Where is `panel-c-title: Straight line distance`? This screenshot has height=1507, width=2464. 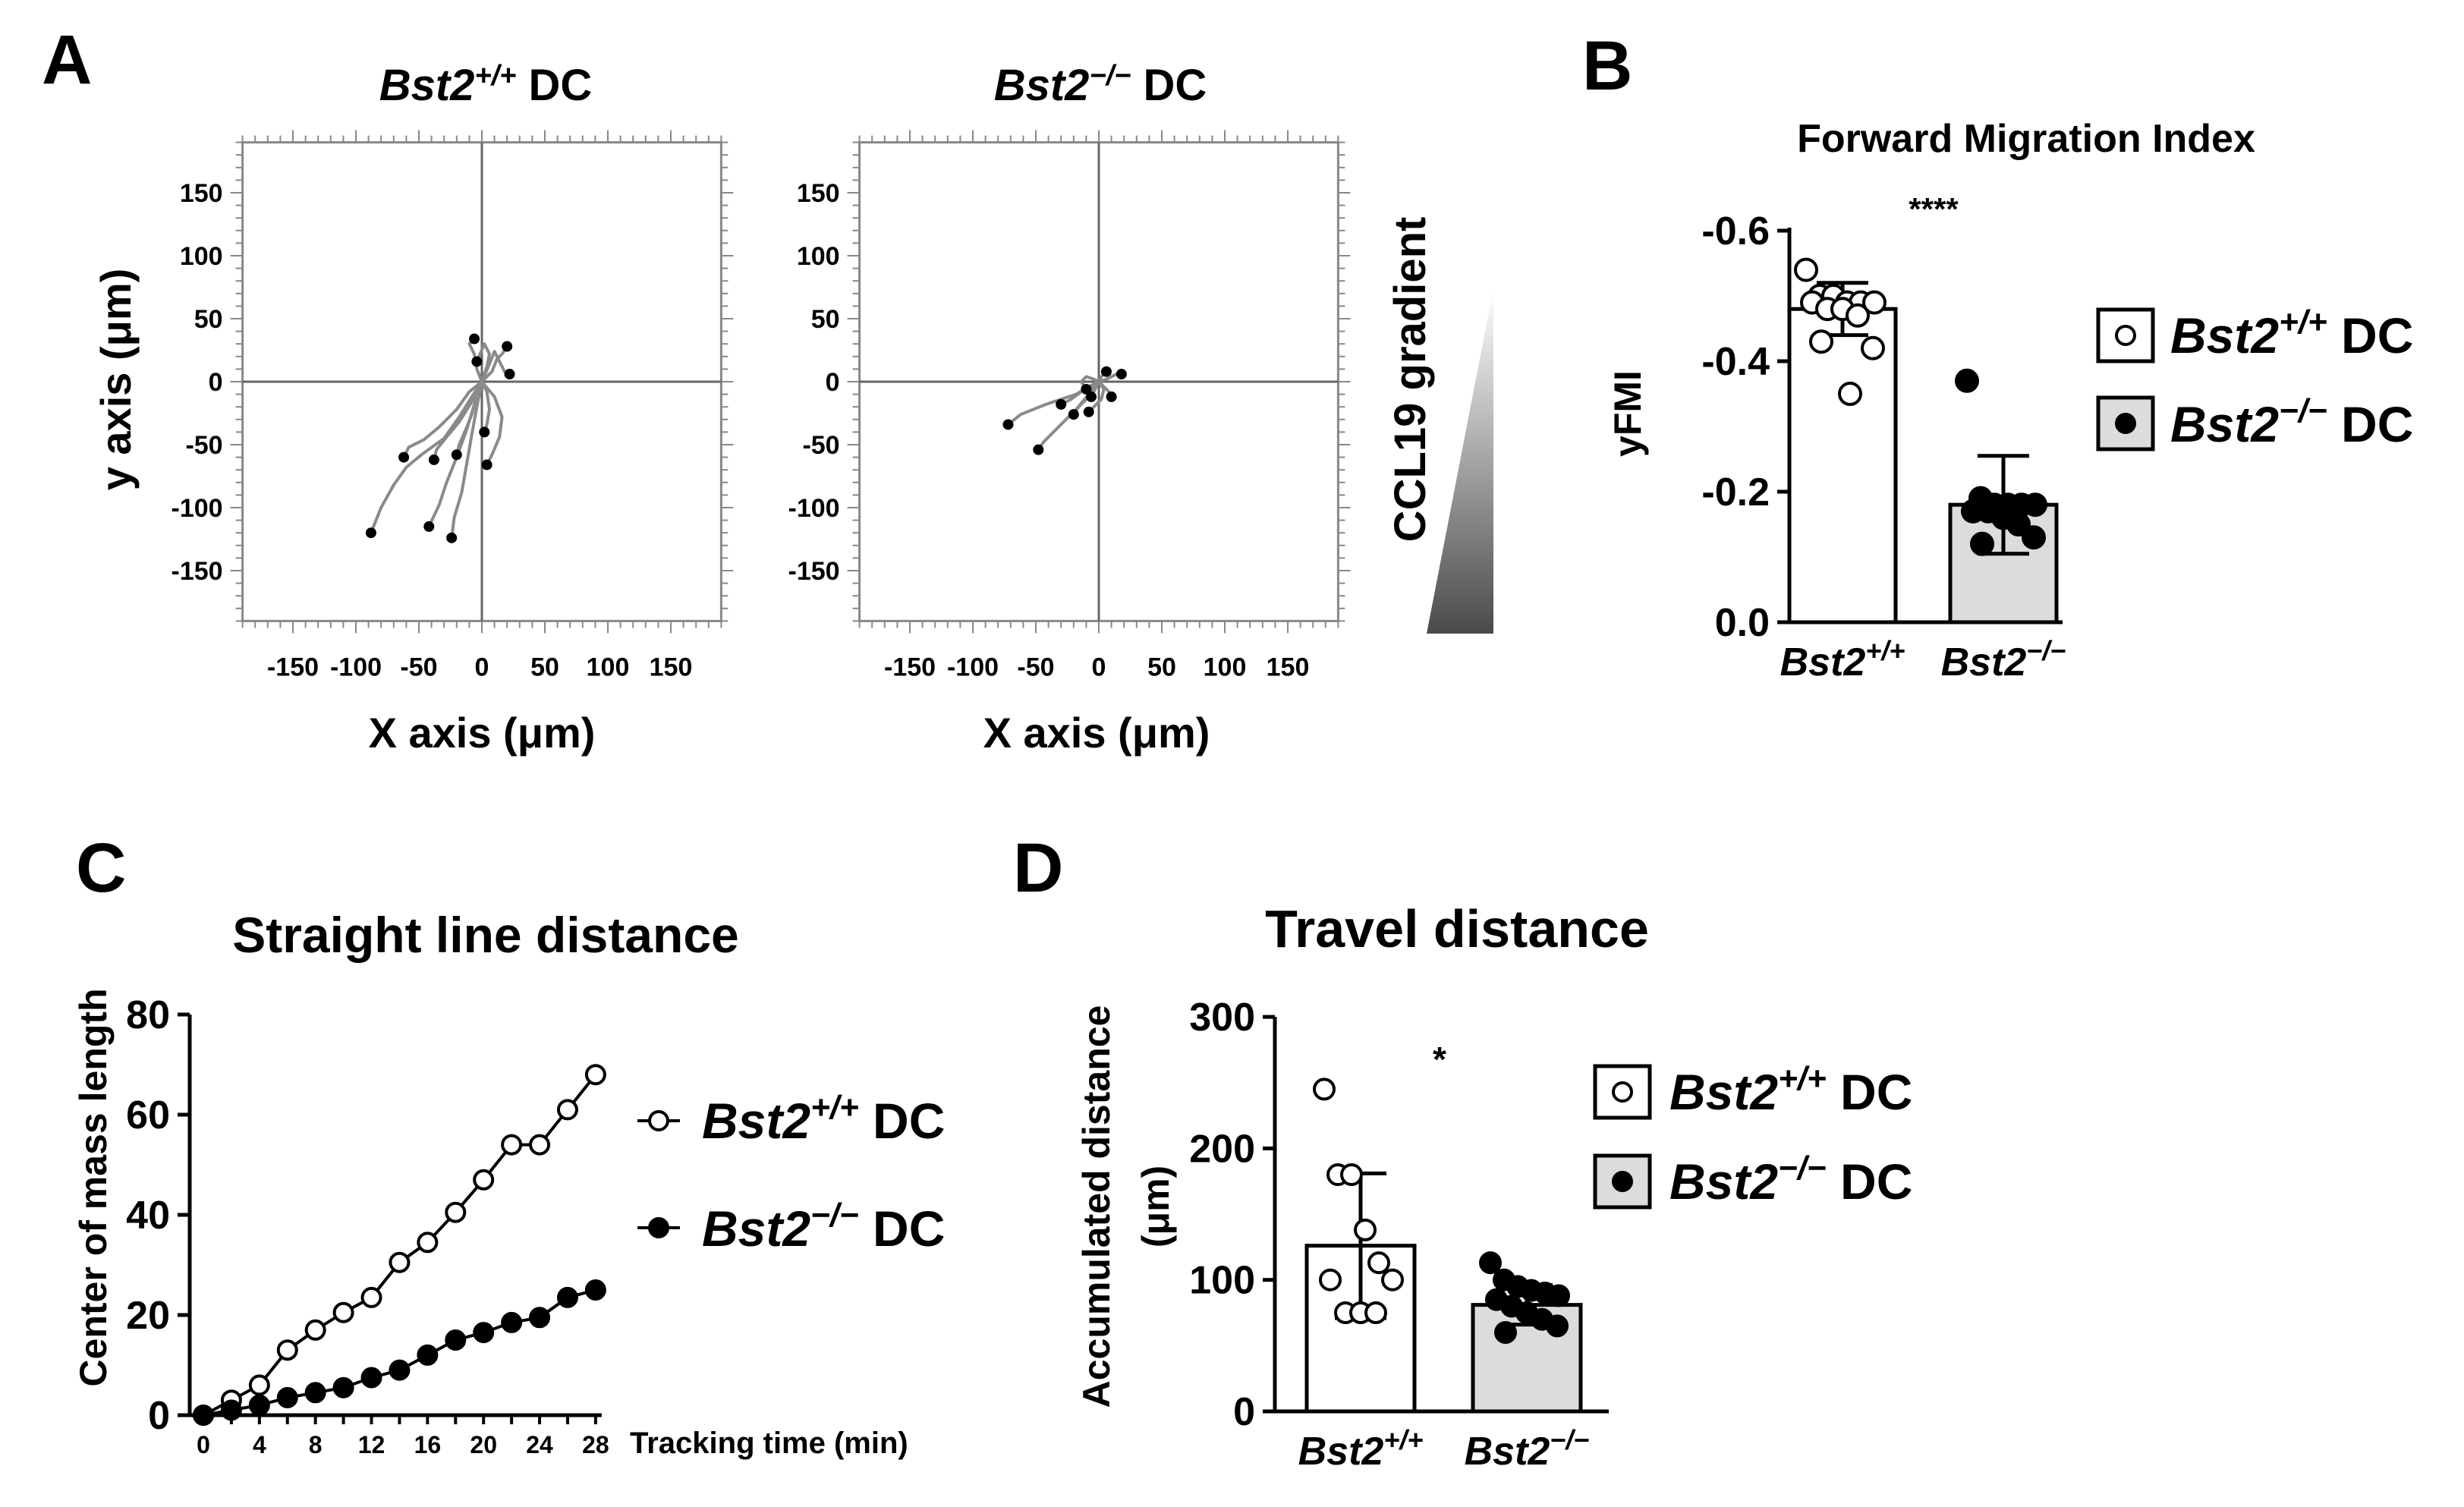 panel-c-title: Straight line distance is located at coordinates (485, 935).